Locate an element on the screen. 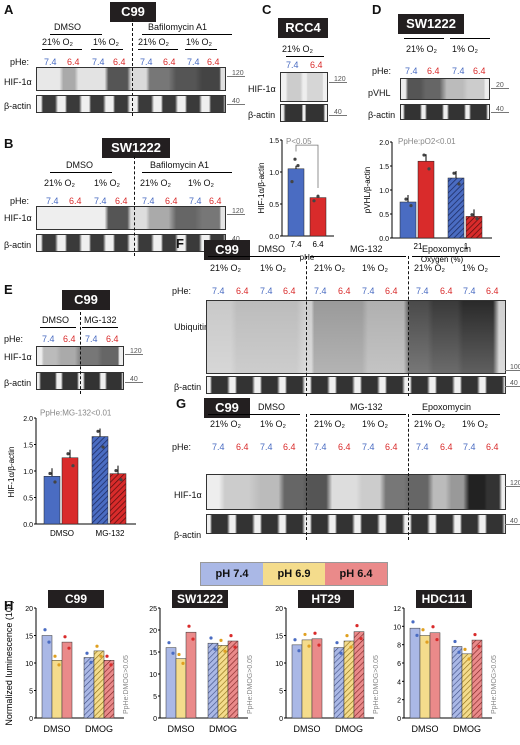 Image resolution: width=520 pixels, height=745 pixels. p-value: PpHe:DMOG>0.05 is located at coordinates (250, 684).